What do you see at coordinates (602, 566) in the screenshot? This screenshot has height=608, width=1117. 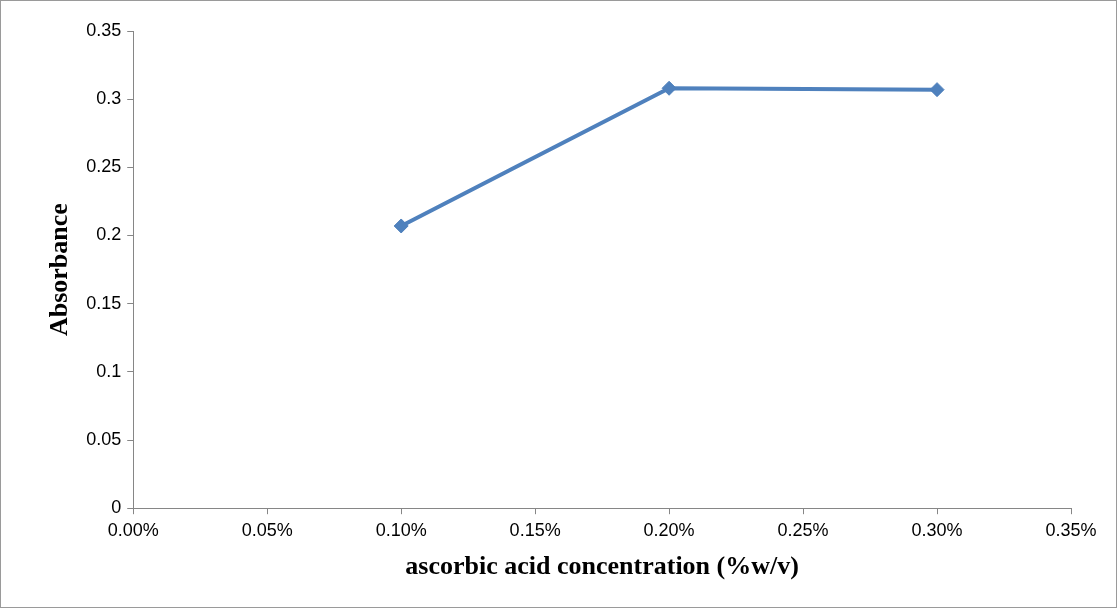 I see `x-axis-title: ascorbic acid concentration (%w/v)` at bounding box center [602, 566].